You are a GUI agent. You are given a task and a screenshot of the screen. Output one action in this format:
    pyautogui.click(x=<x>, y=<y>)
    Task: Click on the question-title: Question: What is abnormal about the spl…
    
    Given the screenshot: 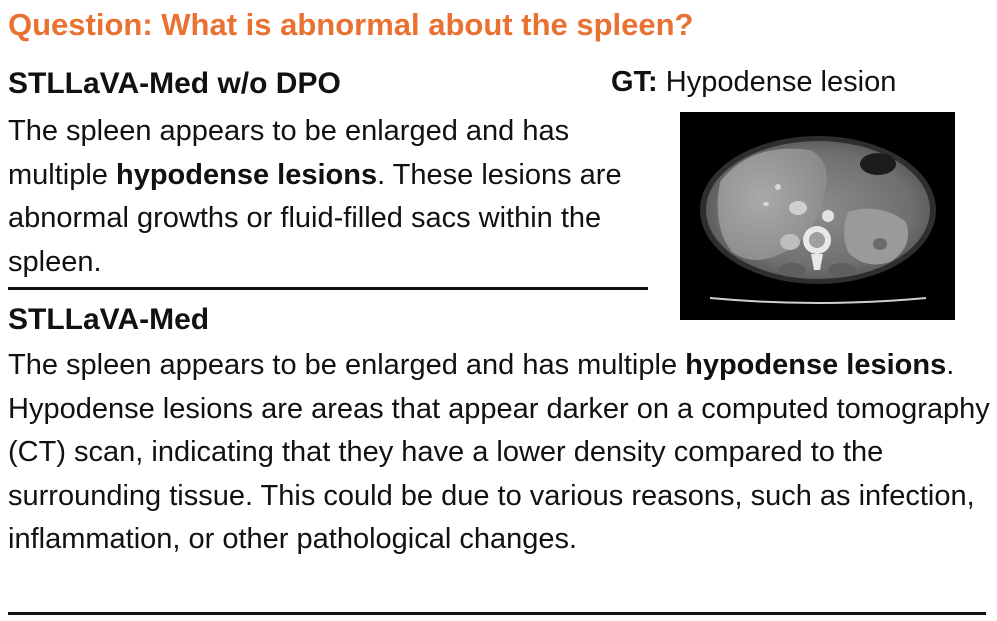 What is the action you would take?
    pyautogui.click(x=351, y=24)
    